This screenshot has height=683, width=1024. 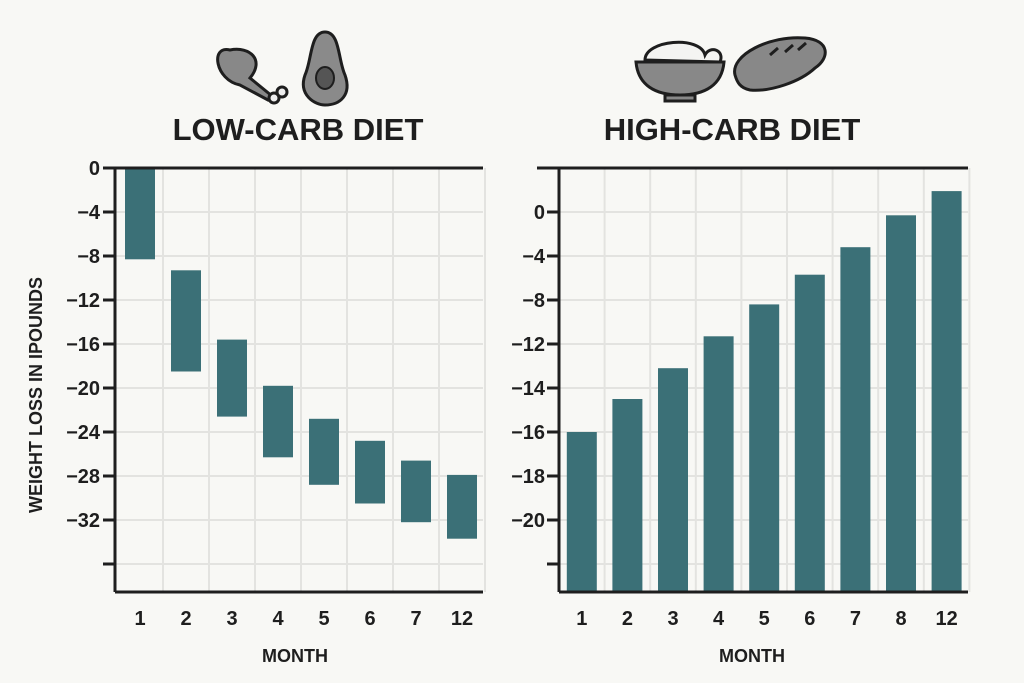 What do you see at coordinates (252, 76) in the screenshot?
I see `chicken-drumstick-icon` at bounding box center [252, 76].